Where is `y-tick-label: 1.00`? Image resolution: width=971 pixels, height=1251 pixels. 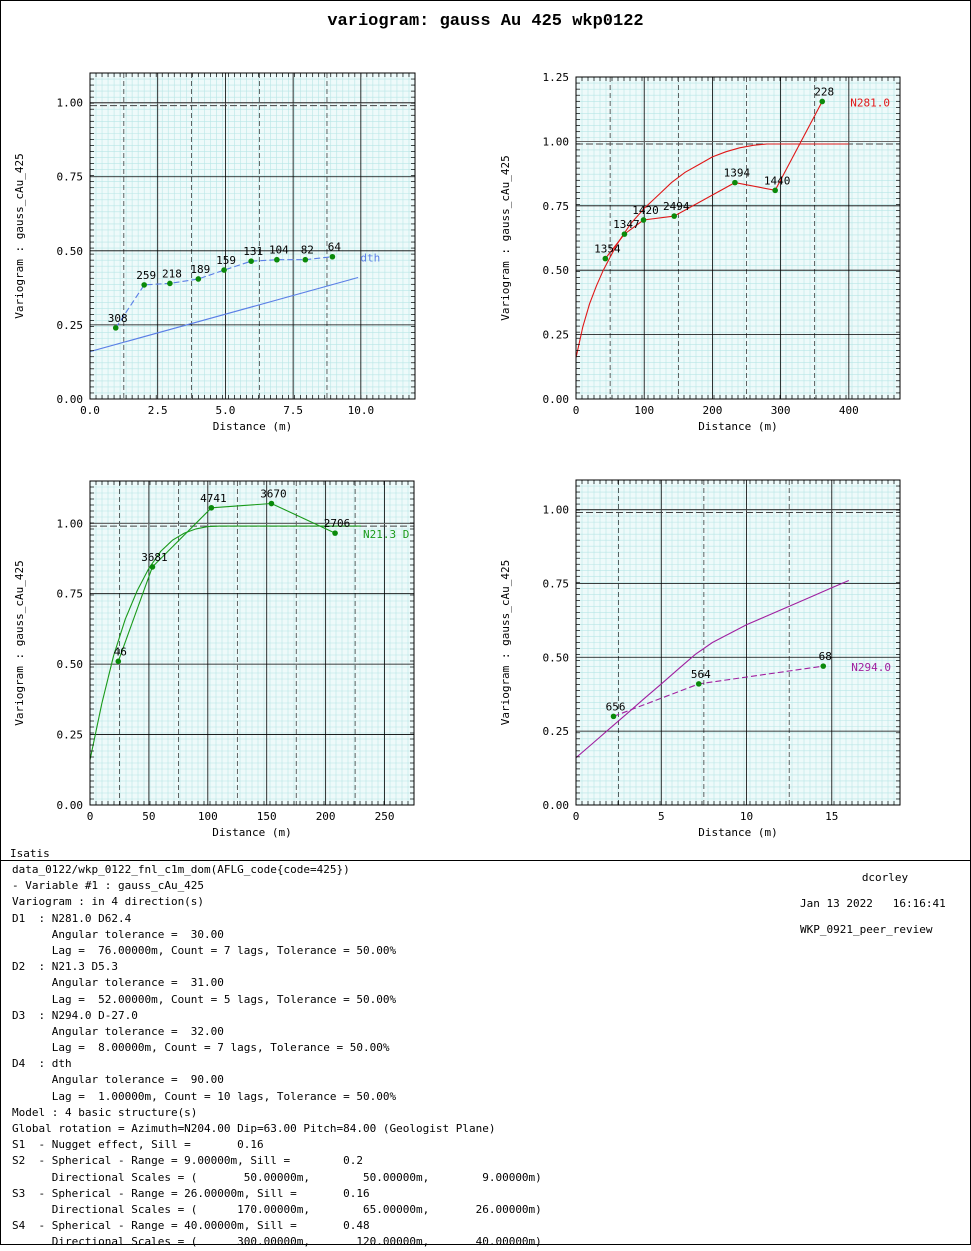 y-tick-label: 1.00 is located at coordinates (556, 141).